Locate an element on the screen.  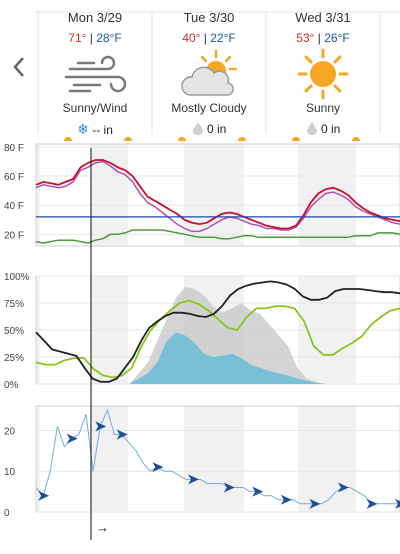
y-tick-label: 80 F is located at coordinates (14, 148).